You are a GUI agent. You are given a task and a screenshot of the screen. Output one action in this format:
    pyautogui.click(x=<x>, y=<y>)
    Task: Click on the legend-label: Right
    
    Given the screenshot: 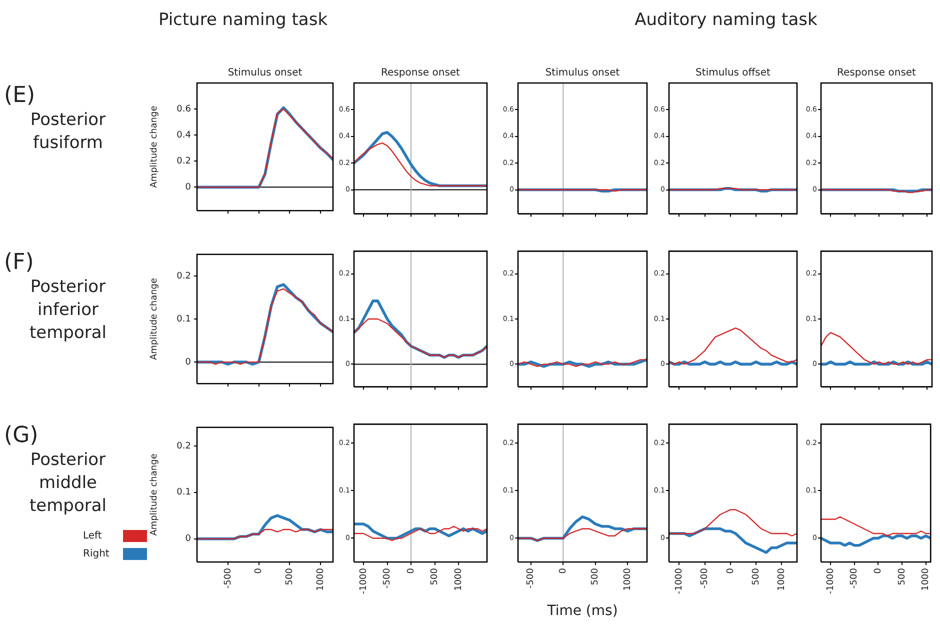 What is the action you would take?
    pyautogui.click(x=96, y=554)
    